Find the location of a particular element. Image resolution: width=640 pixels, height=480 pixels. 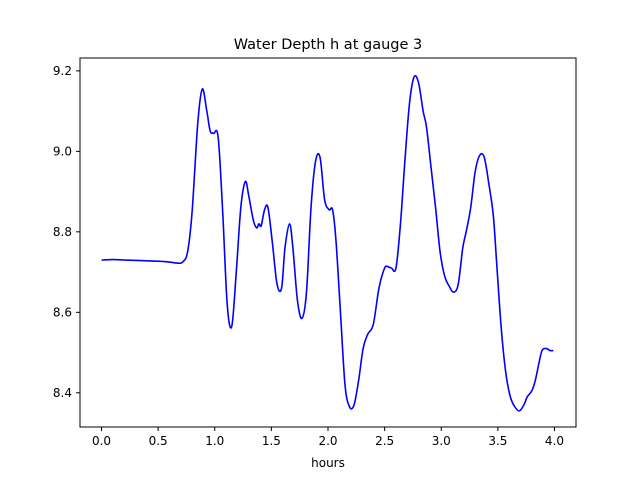

x-tick-label: 3.5 is located at coordinates (497, 441).